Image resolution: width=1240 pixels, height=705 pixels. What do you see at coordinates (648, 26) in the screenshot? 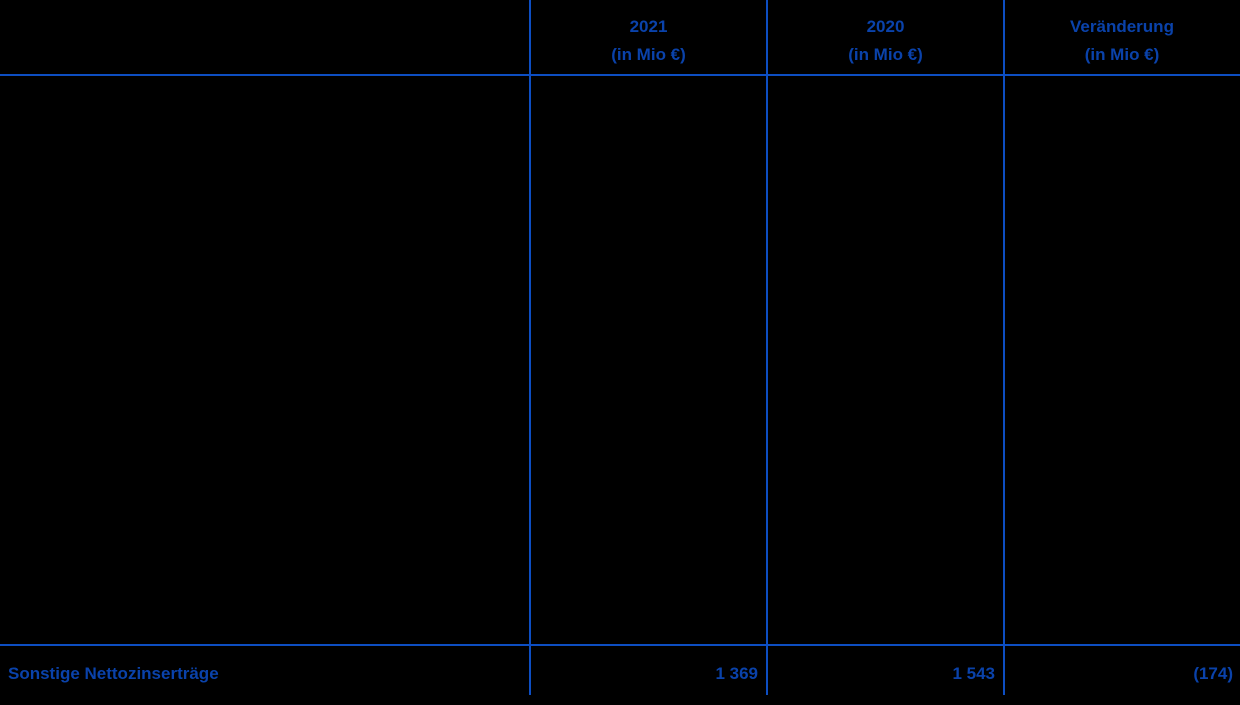
I see `header-year-2021: 2021` at bounding box center [648, 26].